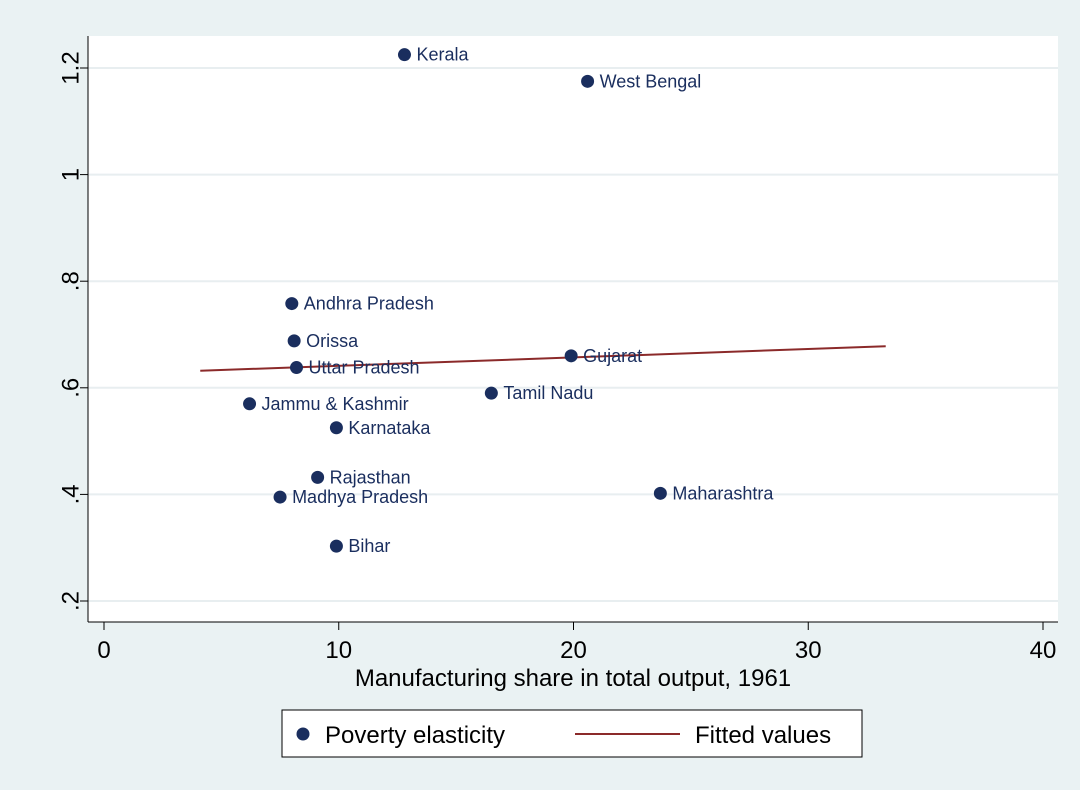 The height and width of the screenshot is (790, 1080). I want to click on x-tick-label: 10, so click(338, 650).